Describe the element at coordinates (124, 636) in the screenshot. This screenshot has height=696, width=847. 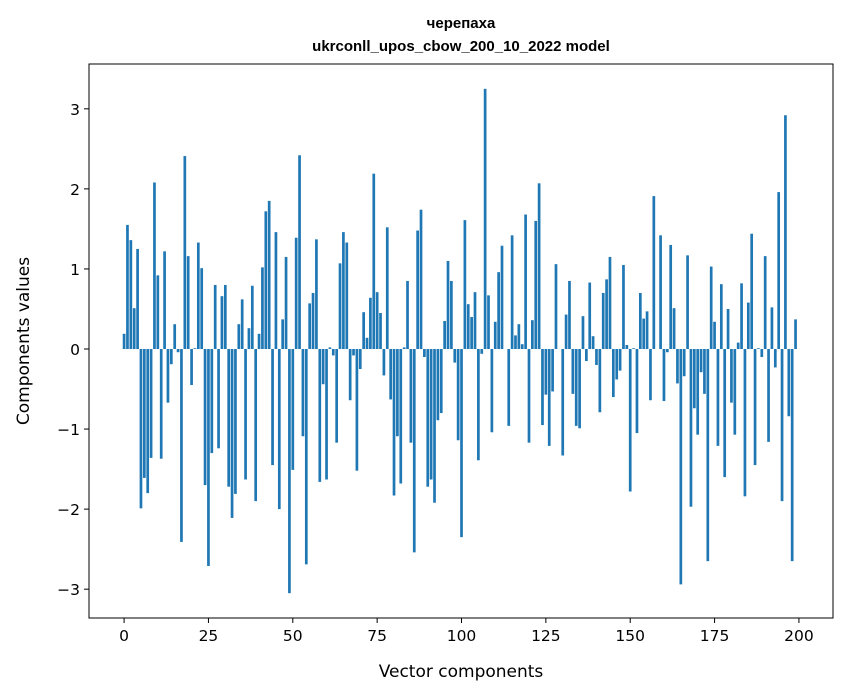
I see `x-tick-label: 0` at that location.